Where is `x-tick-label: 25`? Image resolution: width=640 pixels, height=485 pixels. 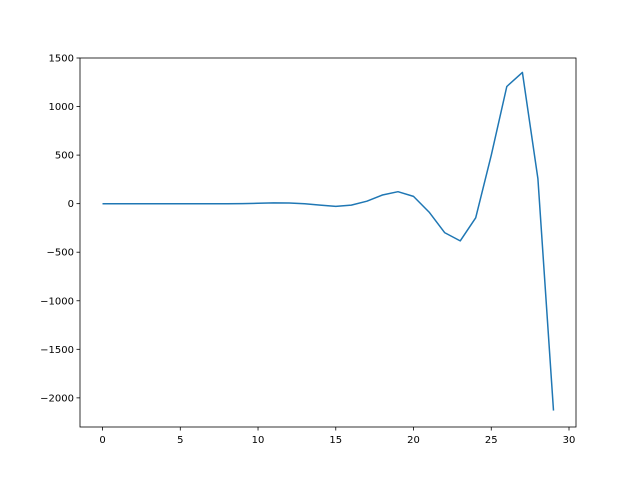
x-tick-label: 25 is located at coordinates (491, 440).